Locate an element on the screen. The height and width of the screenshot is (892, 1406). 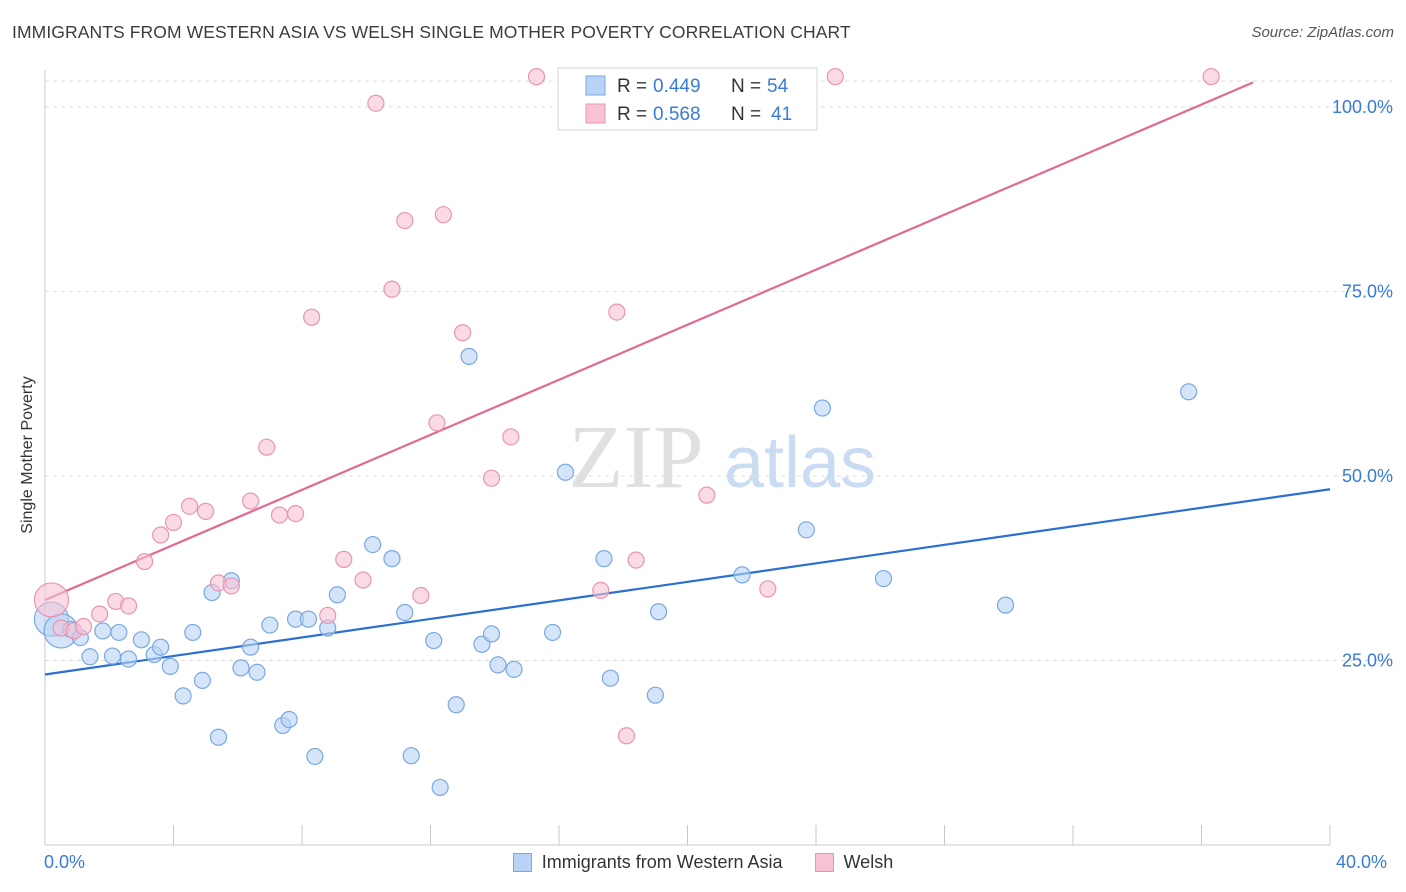
legend-item-western-asia: Immigrants from Western Asia is located at coordinates (647, 862).